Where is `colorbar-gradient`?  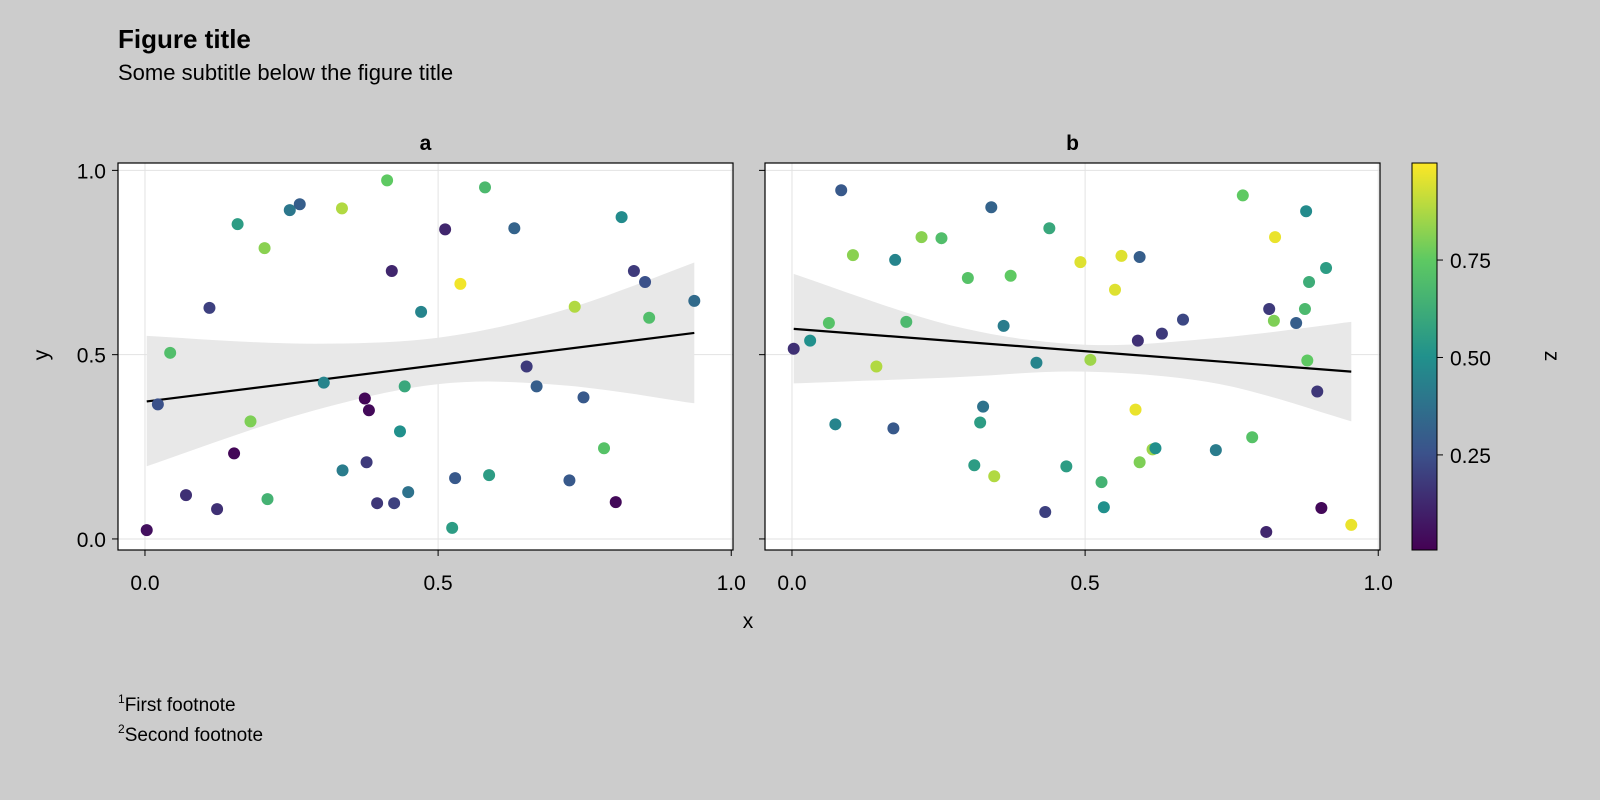
colorbar-gradient is located at coordinates (1424, 356).